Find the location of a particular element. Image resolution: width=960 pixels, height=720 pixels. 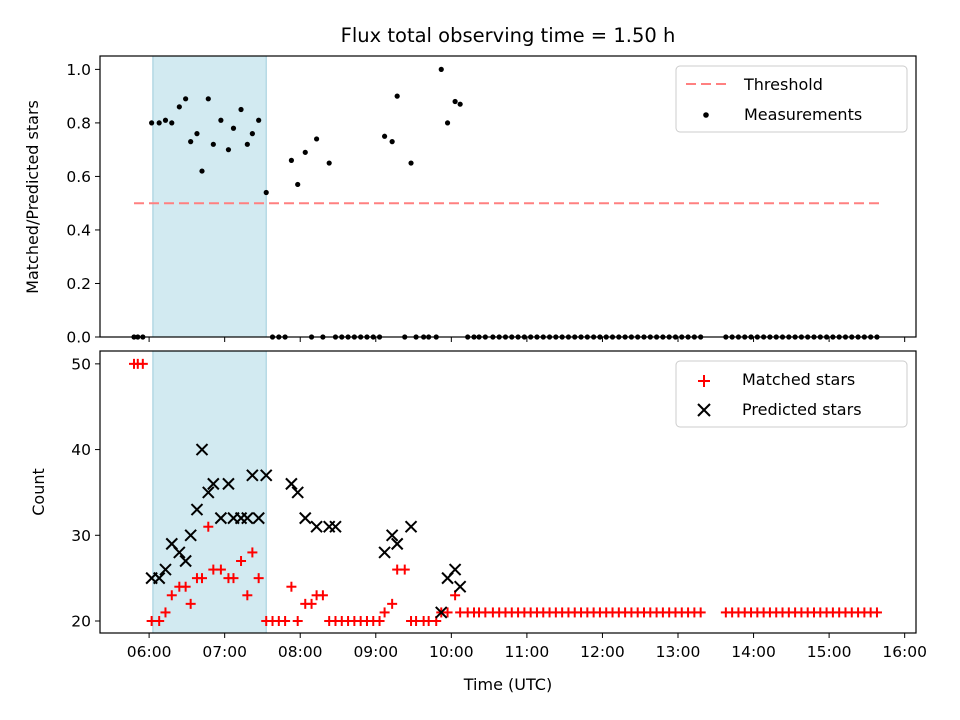

top-y-tick-label: 0.6 is located at coordinates (78, 177).